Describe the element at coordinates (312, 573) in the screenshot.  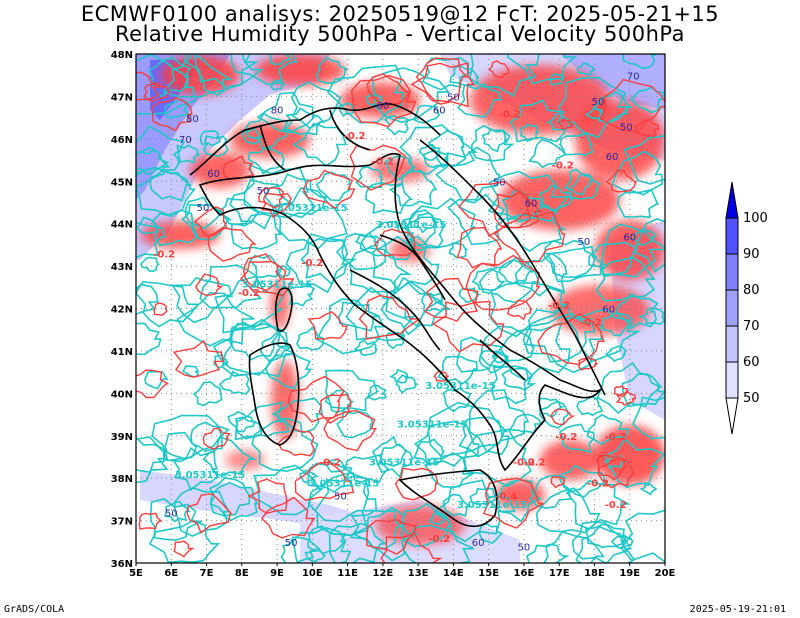
I see `lon-tick-label: 10E` at that location.